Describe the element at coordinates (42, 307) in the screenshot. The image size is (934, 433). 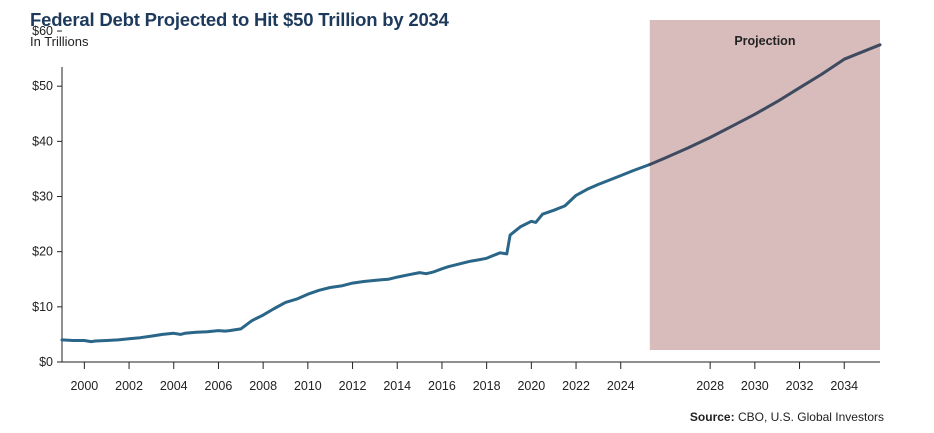
I see `y-tick-label: $10` at that location.